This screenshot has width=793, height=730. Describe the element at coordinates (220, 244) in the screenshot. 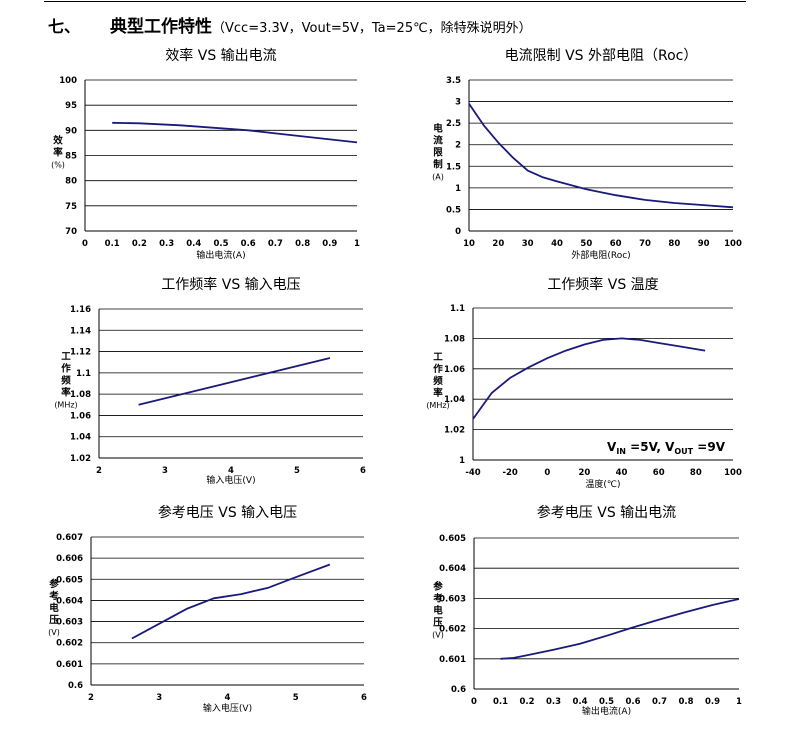

I see `x-tick-label: 0.5` at that location.